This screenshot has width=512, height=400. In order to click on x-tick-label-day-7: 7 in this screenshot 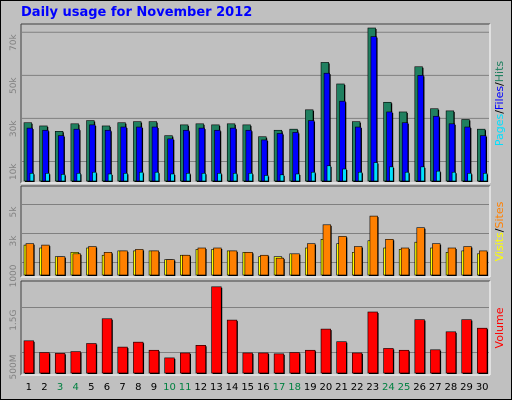, I will do `click(122, 387)`.